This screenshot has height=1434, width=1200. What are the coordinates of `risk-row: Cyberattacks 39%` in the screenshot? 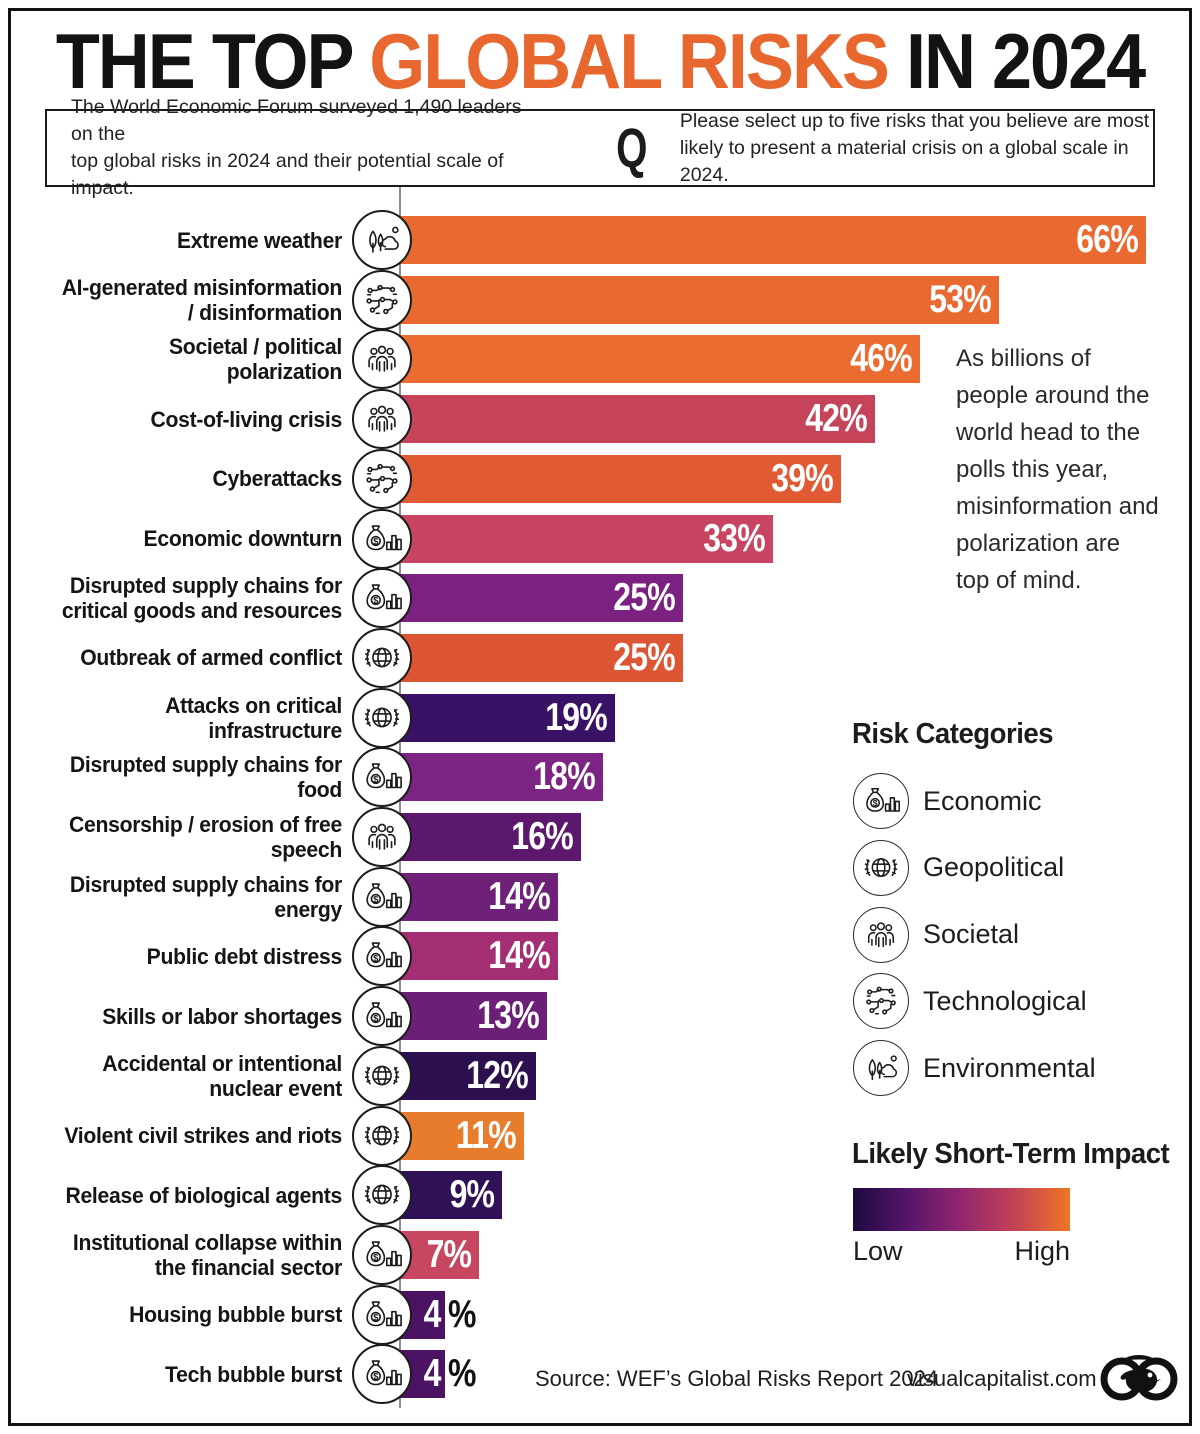 It's located at (600, 478).